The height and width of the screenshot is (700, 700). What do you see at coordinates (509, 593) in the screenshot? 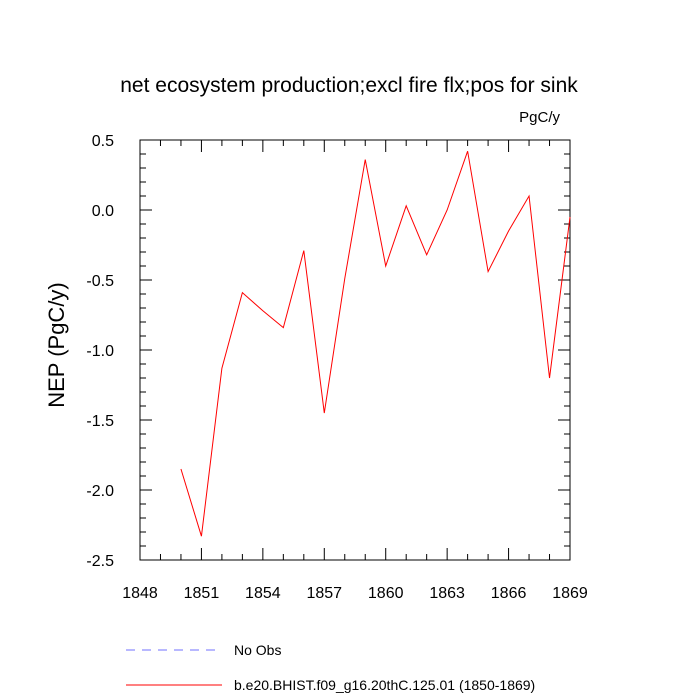
I see `x-tick-label: 1866` at bounding box center [509, 593].